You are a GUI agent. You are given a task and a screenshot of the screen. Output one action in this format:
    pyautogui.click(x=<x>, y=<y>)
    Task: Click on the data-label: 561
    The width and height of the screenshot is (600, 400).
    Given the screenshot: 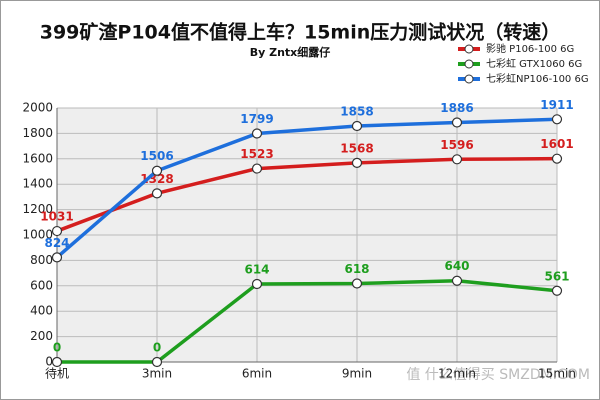 What is the action you would take?
    pyautogui.click(x=556, y=276)
    